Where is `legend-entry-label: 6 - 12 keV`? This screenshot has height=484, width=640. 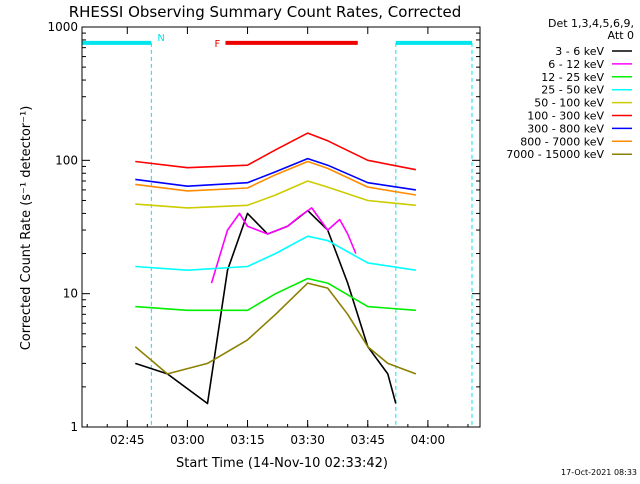
legend-entry-label: 6 - 12 keV is located at coordinates (576, 64).